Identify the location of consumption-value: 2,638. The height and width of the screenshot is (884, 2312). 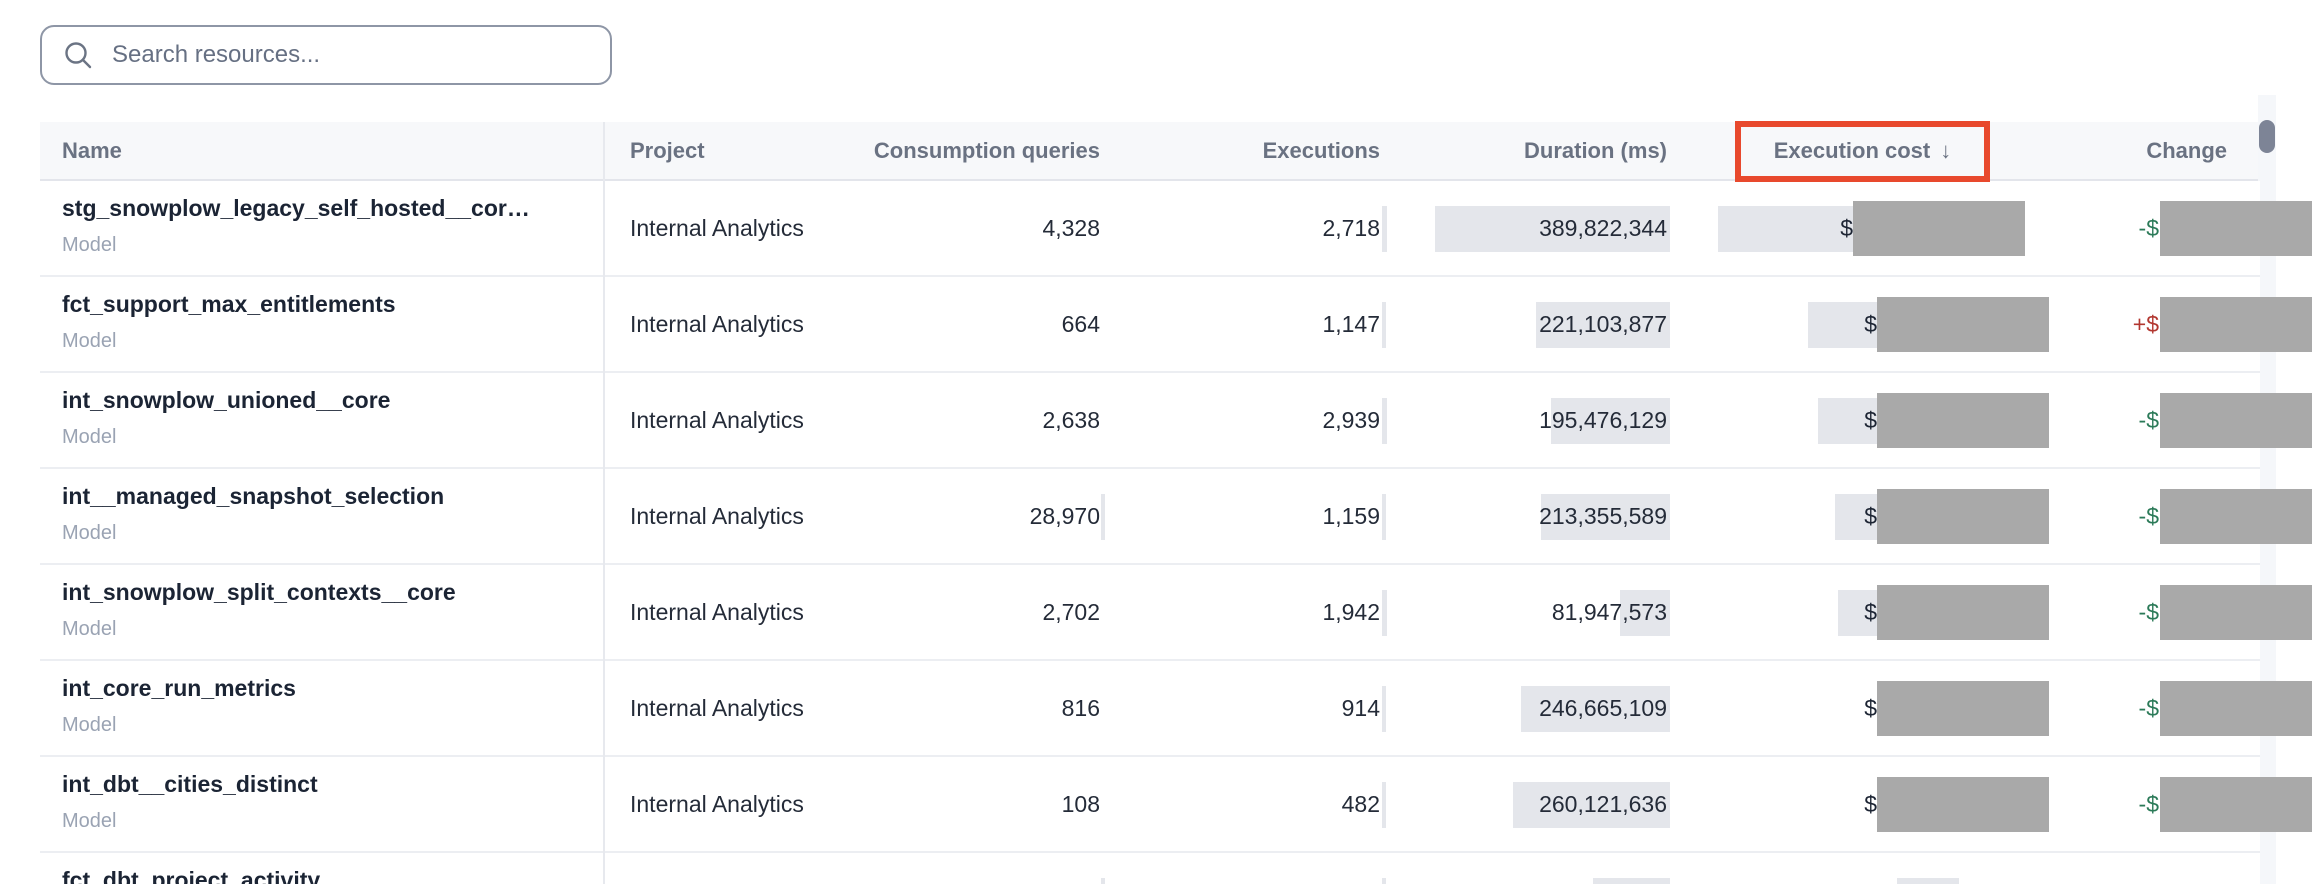
(1071, 420).